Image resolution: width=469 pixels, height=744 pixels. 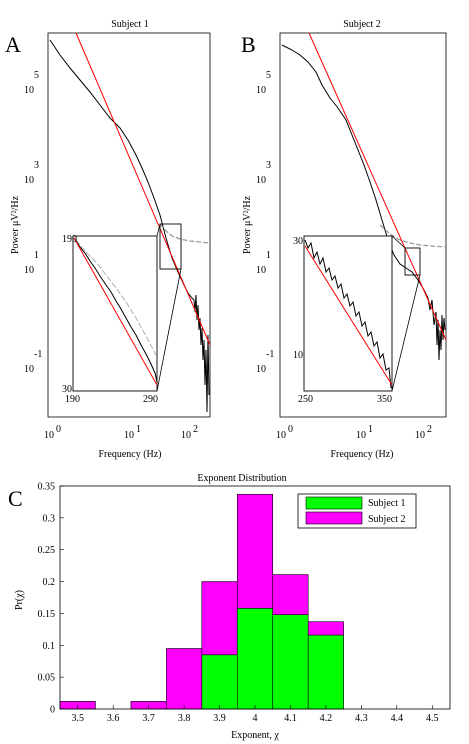 I want to click on panel-b-ytick-1e1-exp: 1, so click(x=268, y=255).